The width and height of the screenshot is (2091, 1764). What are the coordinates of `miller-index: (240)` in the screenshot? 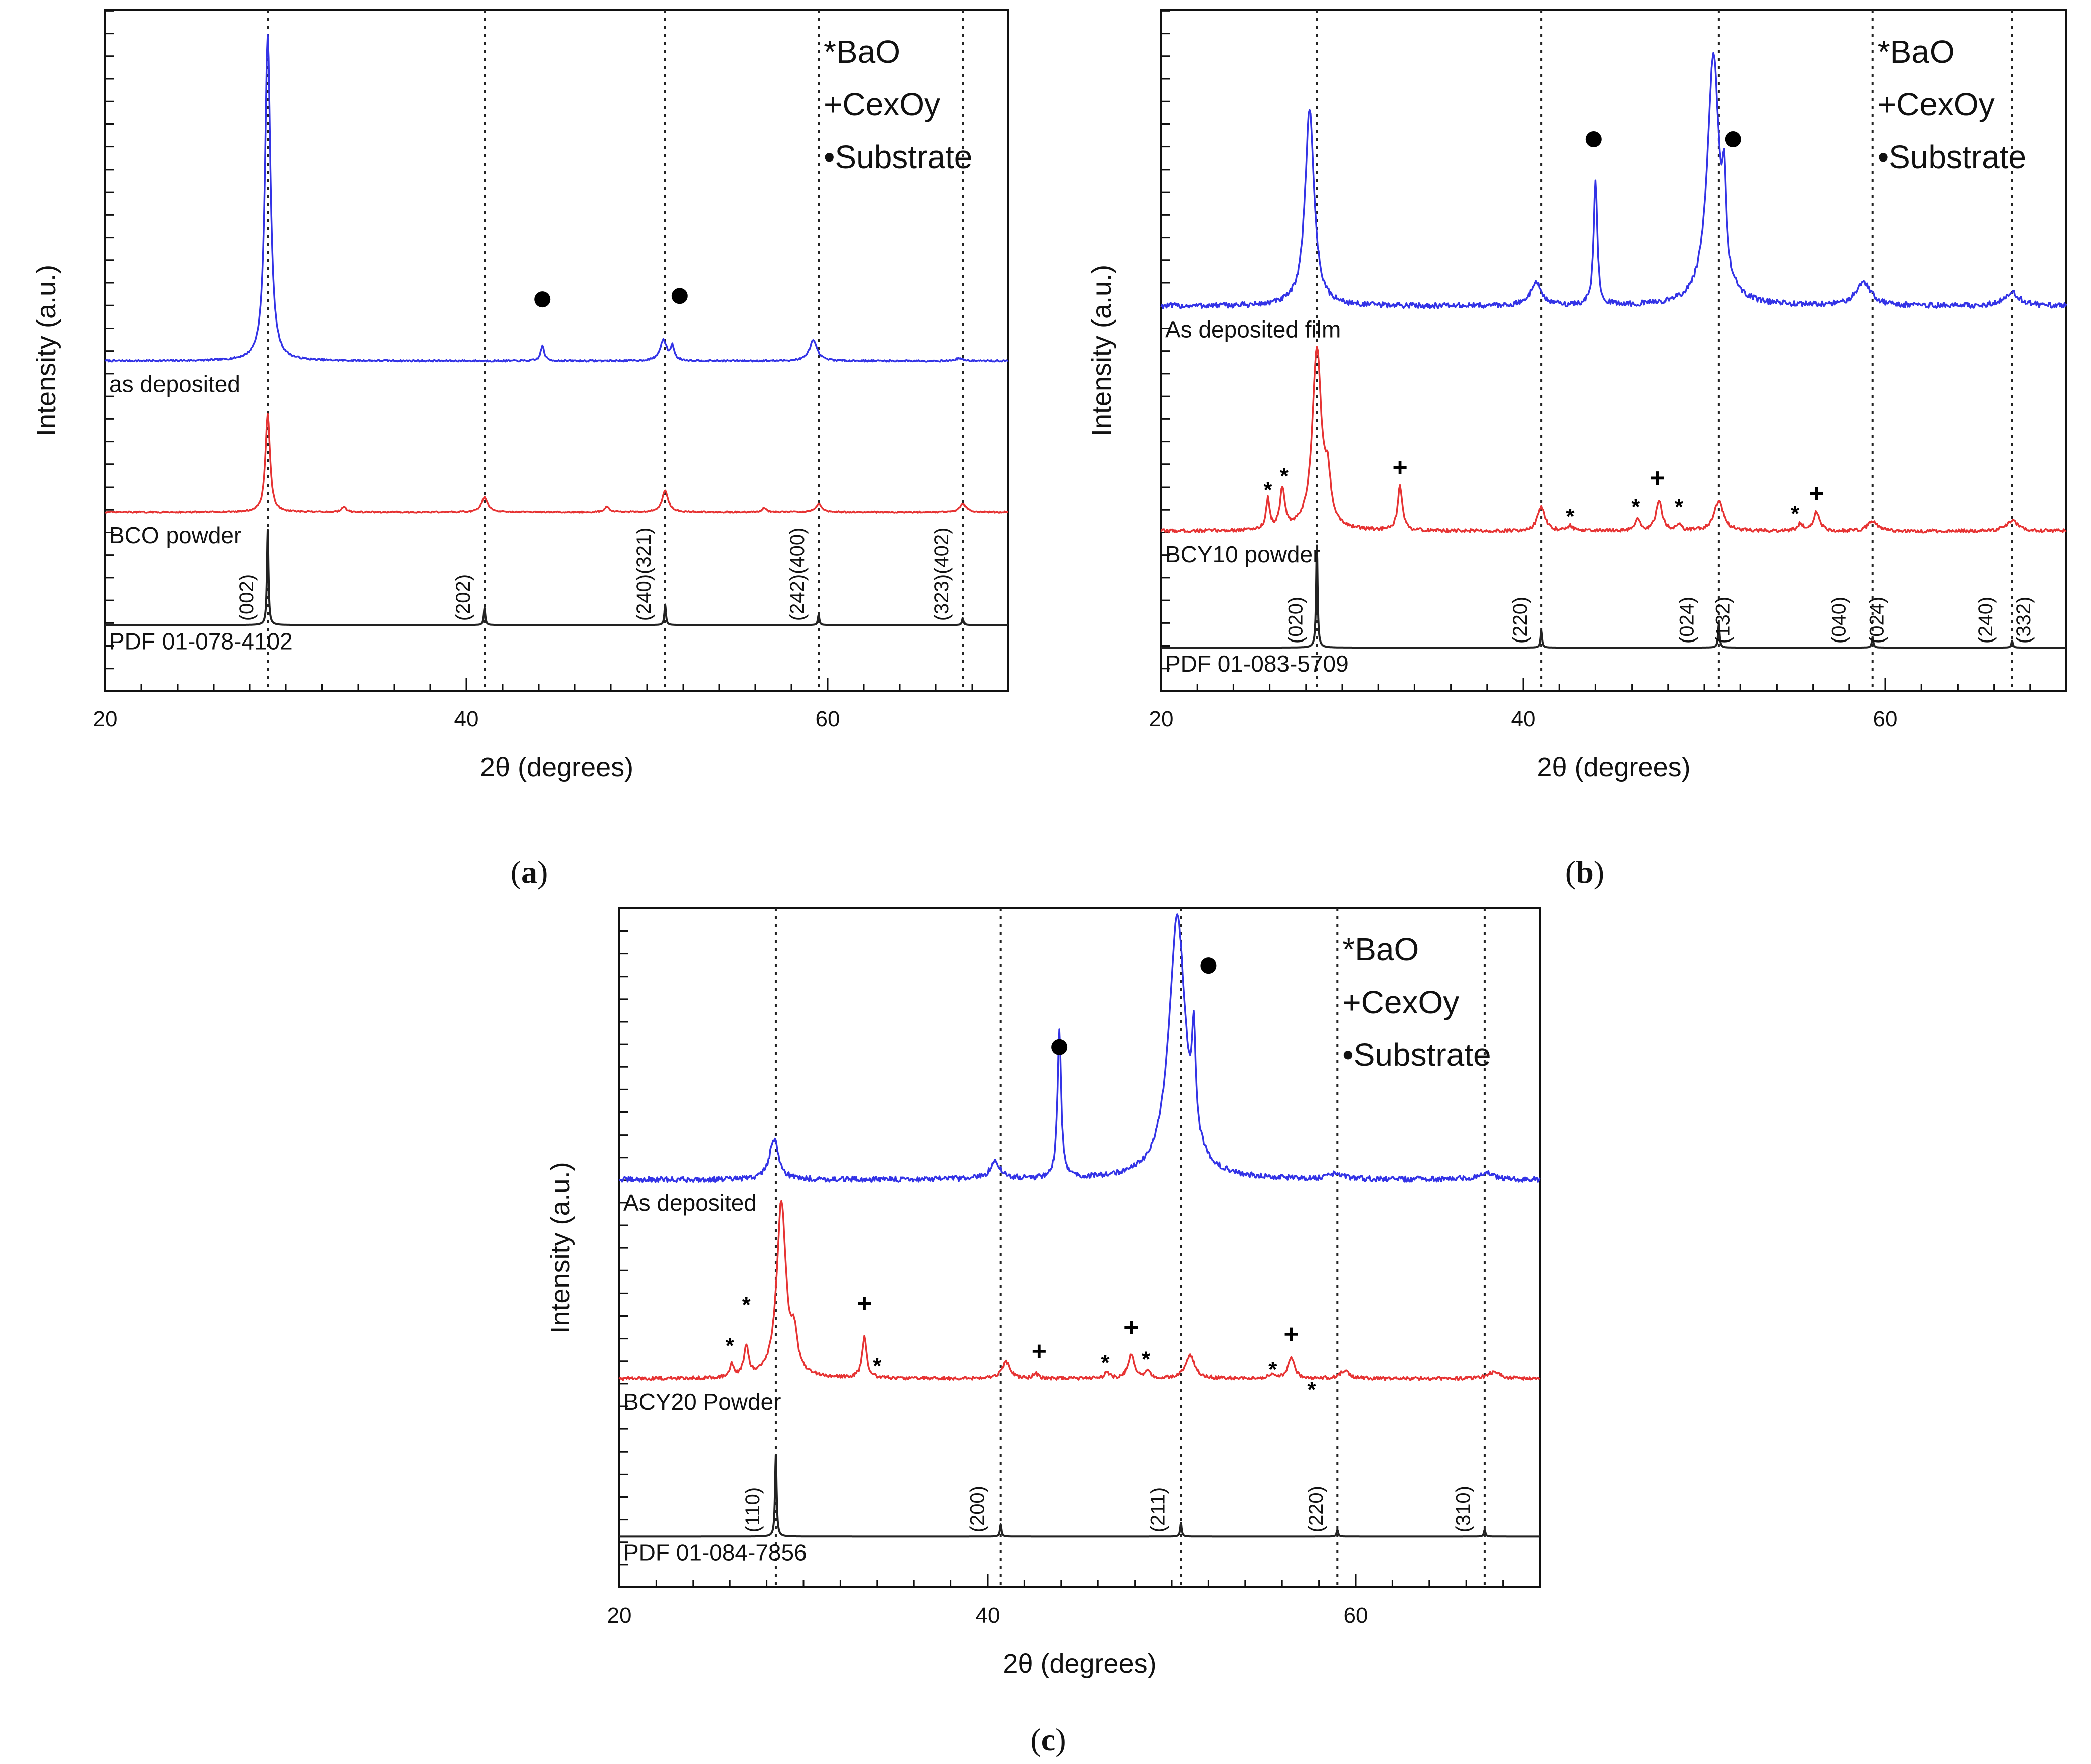 It's located at (1986, 621).